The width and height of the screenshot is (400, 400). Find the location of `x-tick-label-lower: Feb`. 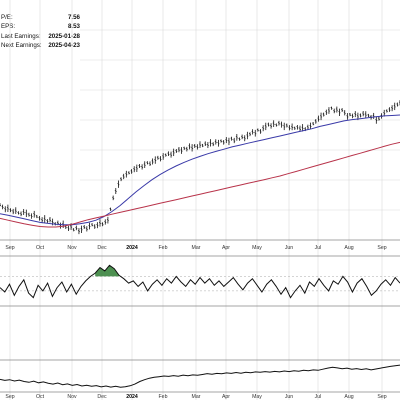

x-tick-label-lower: Feb is located at coordinates (163, 397).